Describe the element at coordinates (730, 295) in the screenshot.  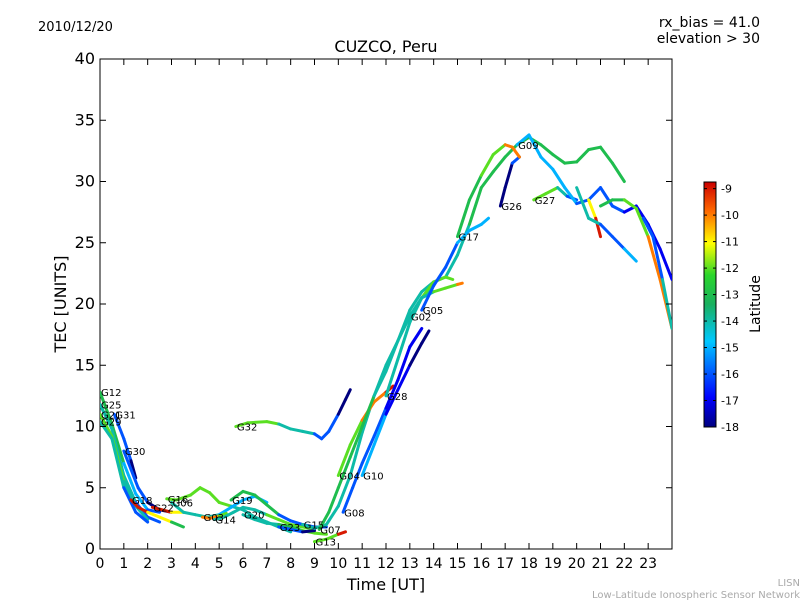
I see `colorbar-tick-label: -13` at that location.